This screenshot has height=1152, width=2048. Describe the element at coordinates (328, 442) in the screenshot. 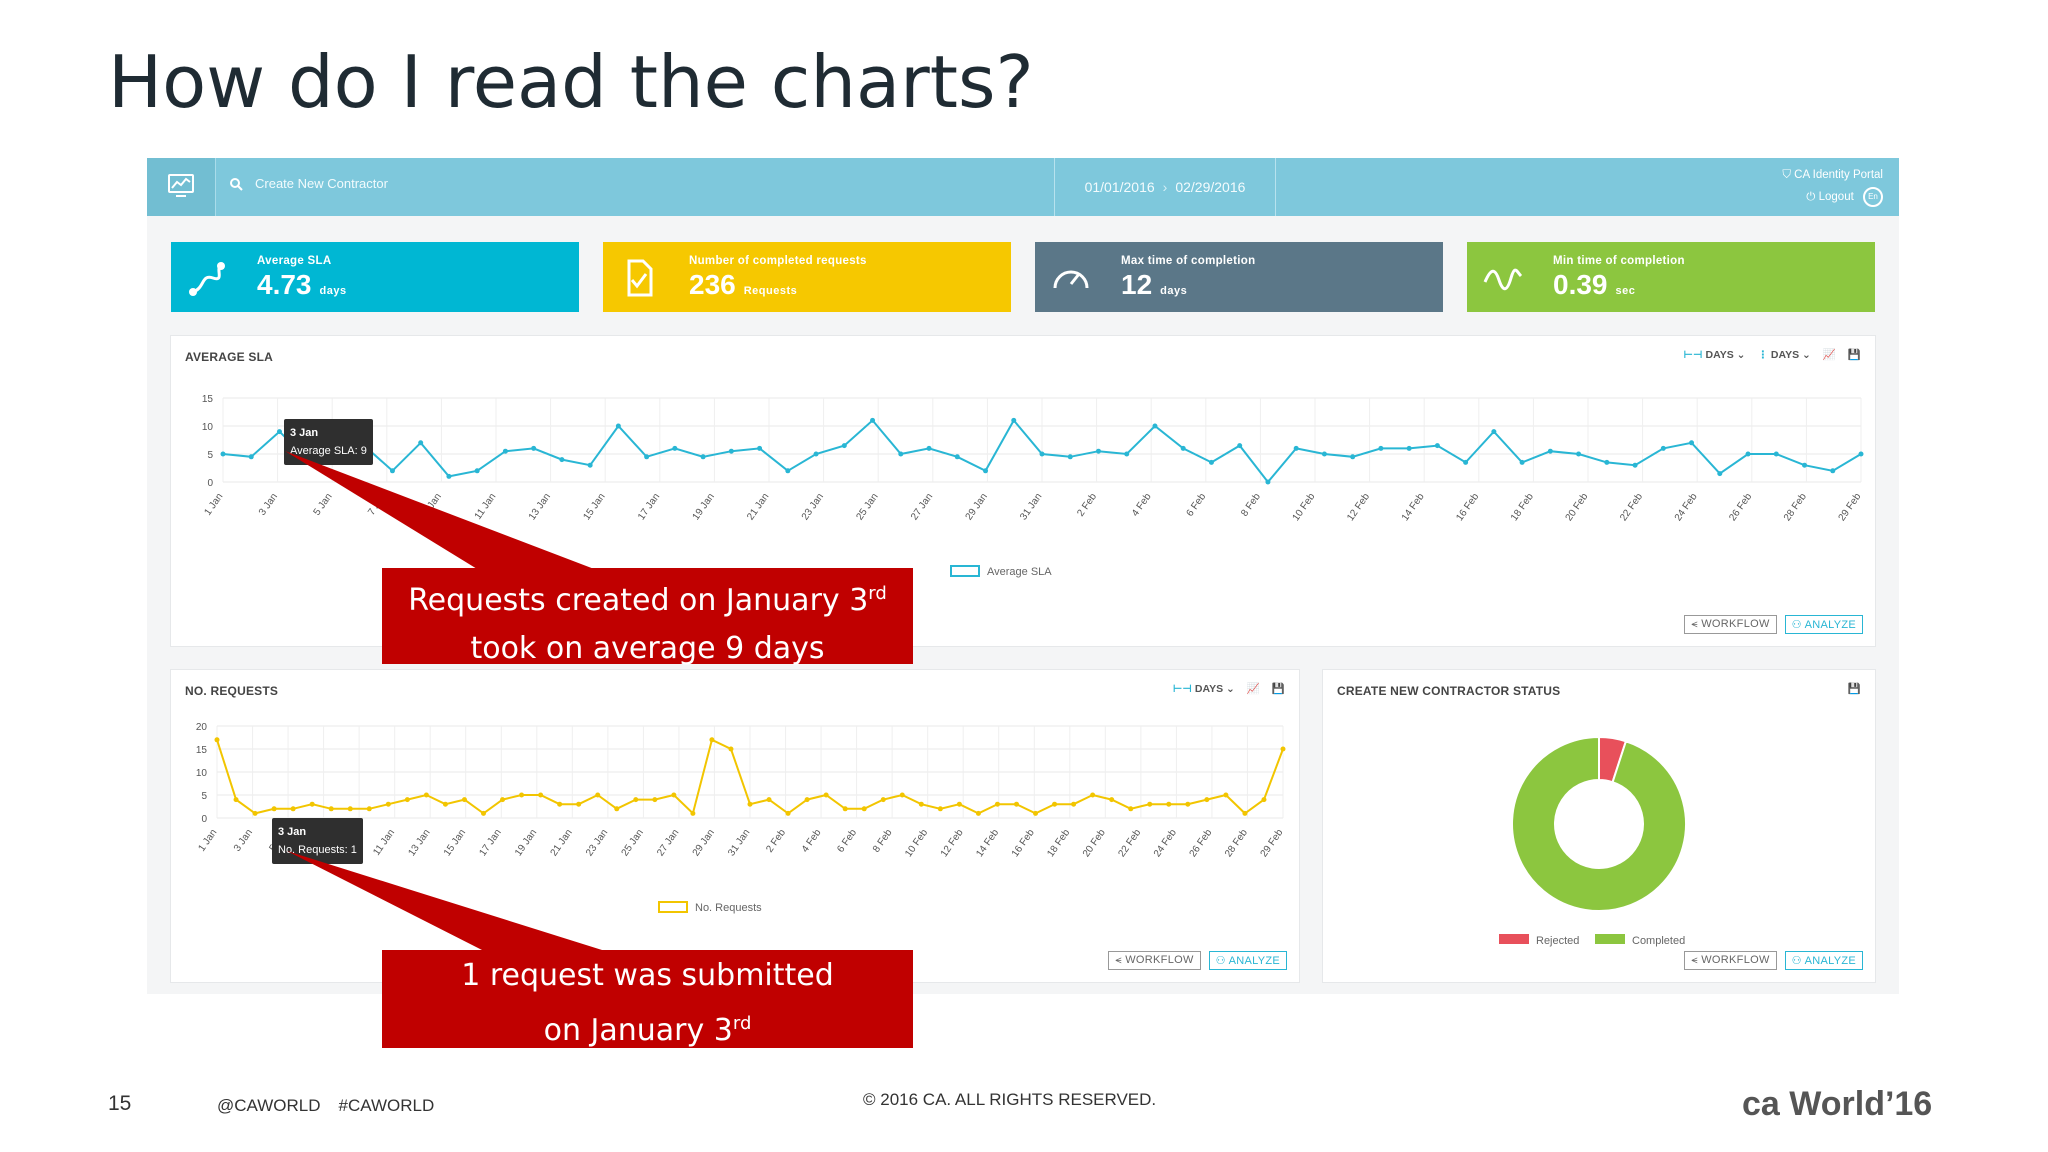

I see `sla-tooltip: 3 Jan Average SLA: 9` at that location.